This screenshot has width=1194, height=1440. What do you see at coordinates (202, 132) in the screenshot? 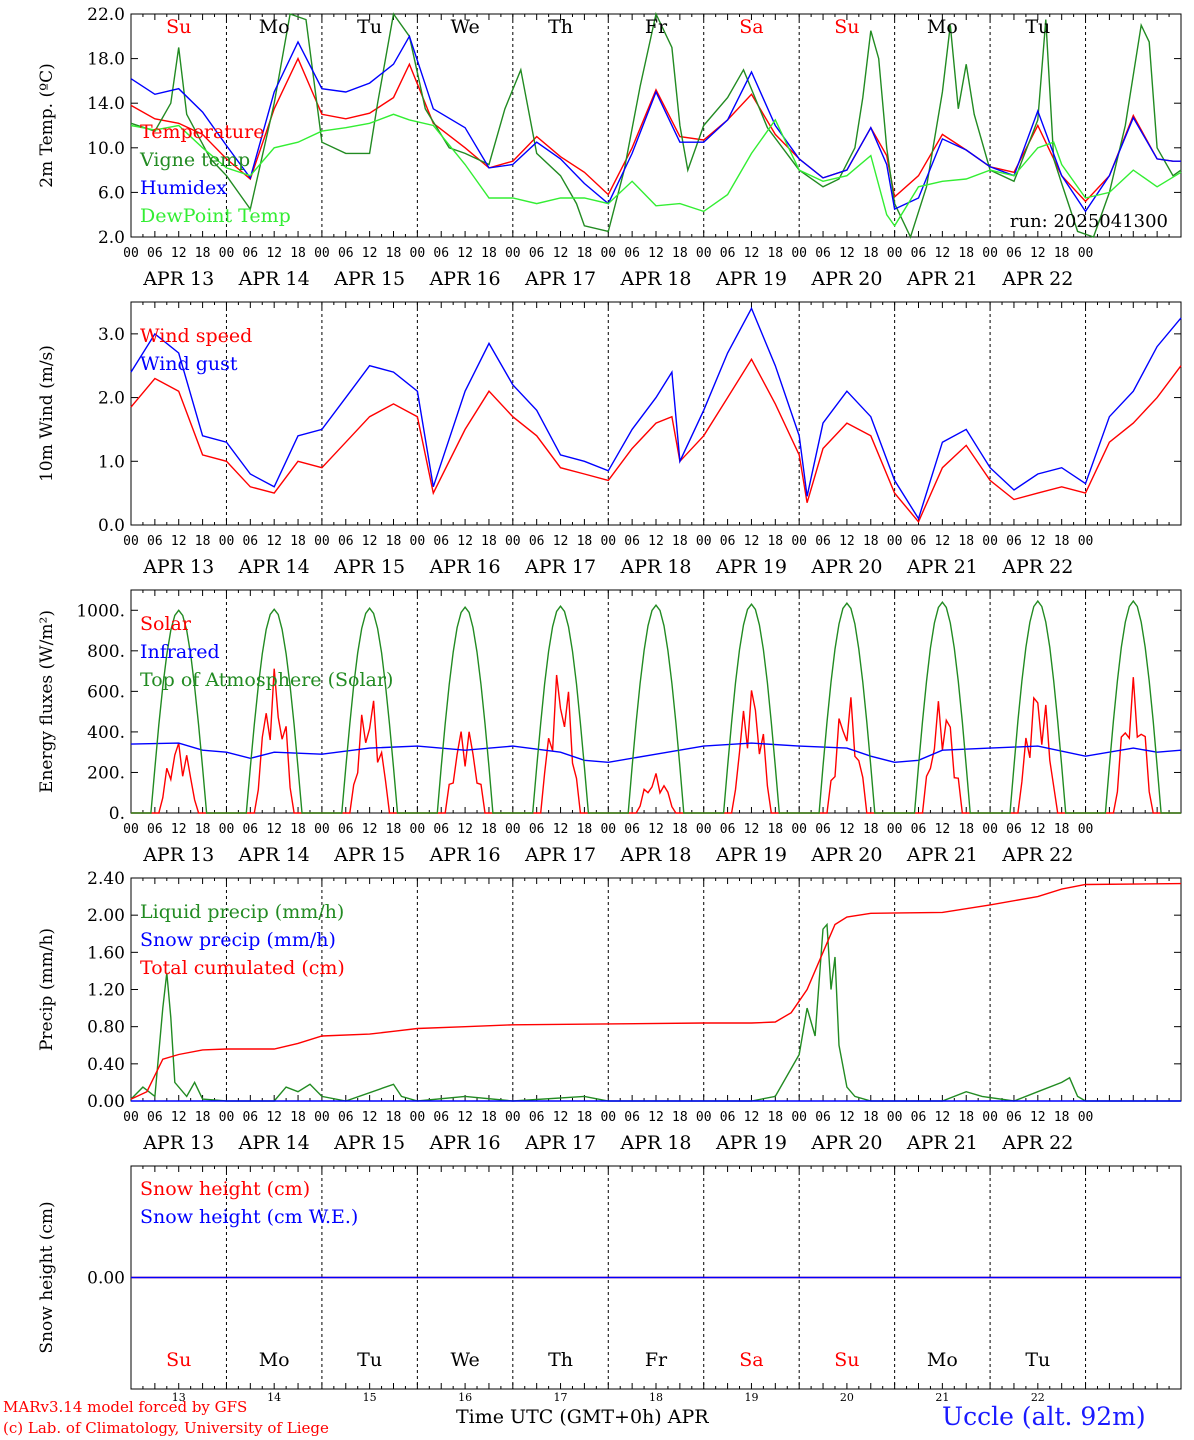
I see `legend-entry: Temperature` at bounding box center [202, 132].